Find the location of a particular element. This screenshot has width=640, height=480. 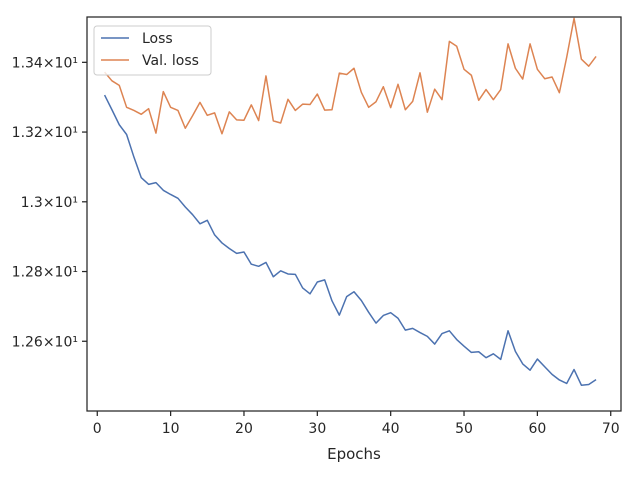

x-tick-label: 30 is located at coordinates (317, 429).